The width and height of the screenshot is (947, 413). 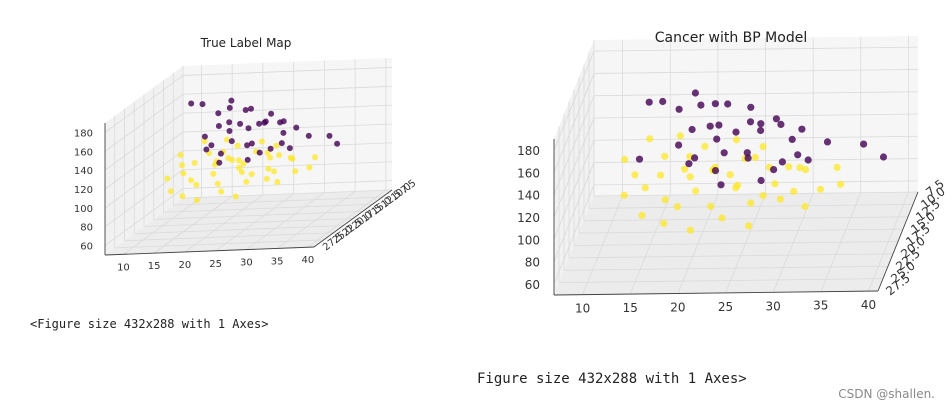 I want to click on x-tick-label: 25, so click(x=725, y=307).